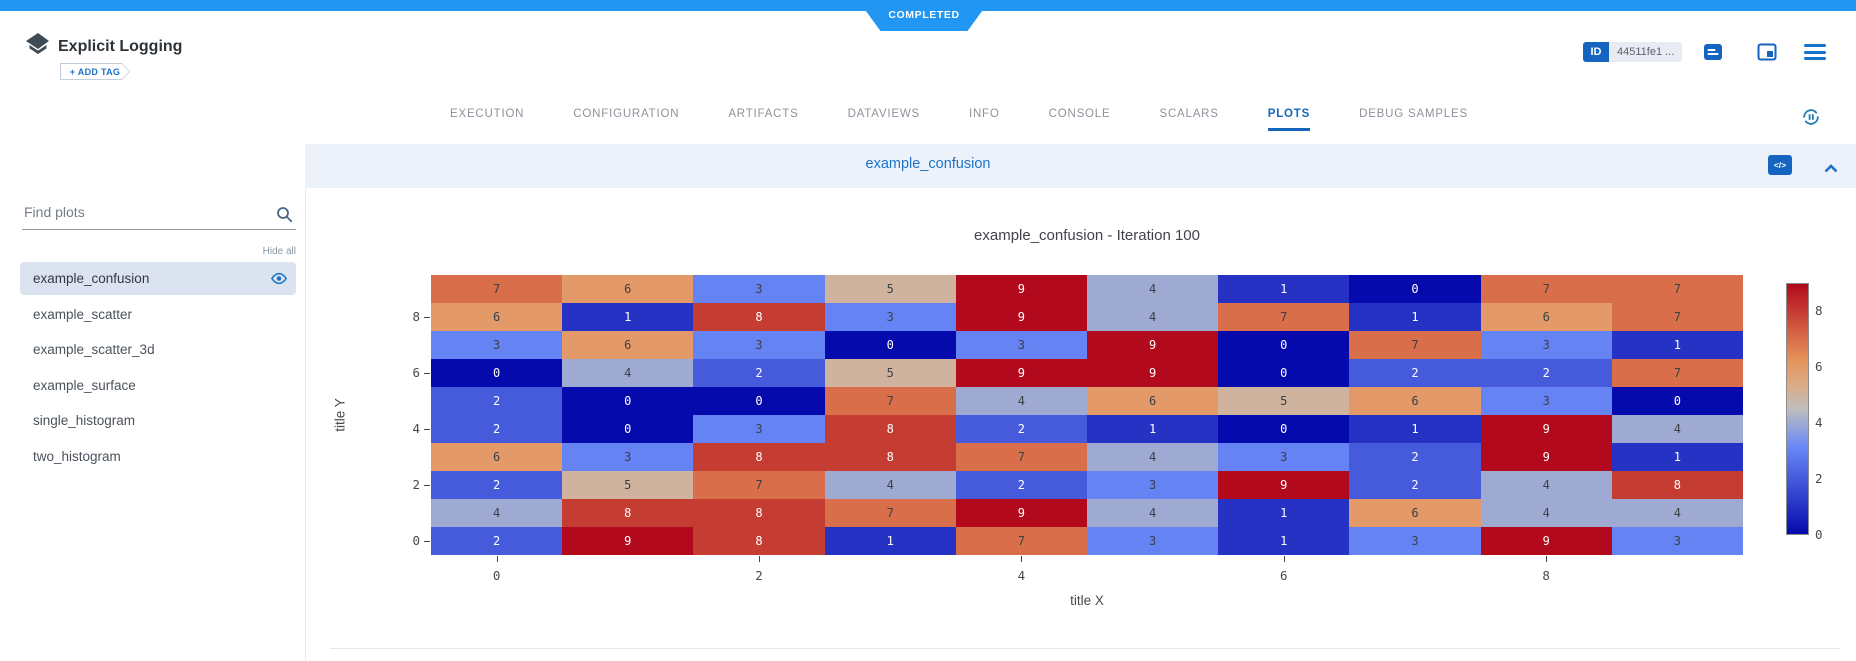 Image resolution: width=1856 pixels, height=661 pixels. What do you see at coordinates (487, 114) in the screenshot?
I see `tab-execution: EXECUTION` at bounding box center [487, 114].